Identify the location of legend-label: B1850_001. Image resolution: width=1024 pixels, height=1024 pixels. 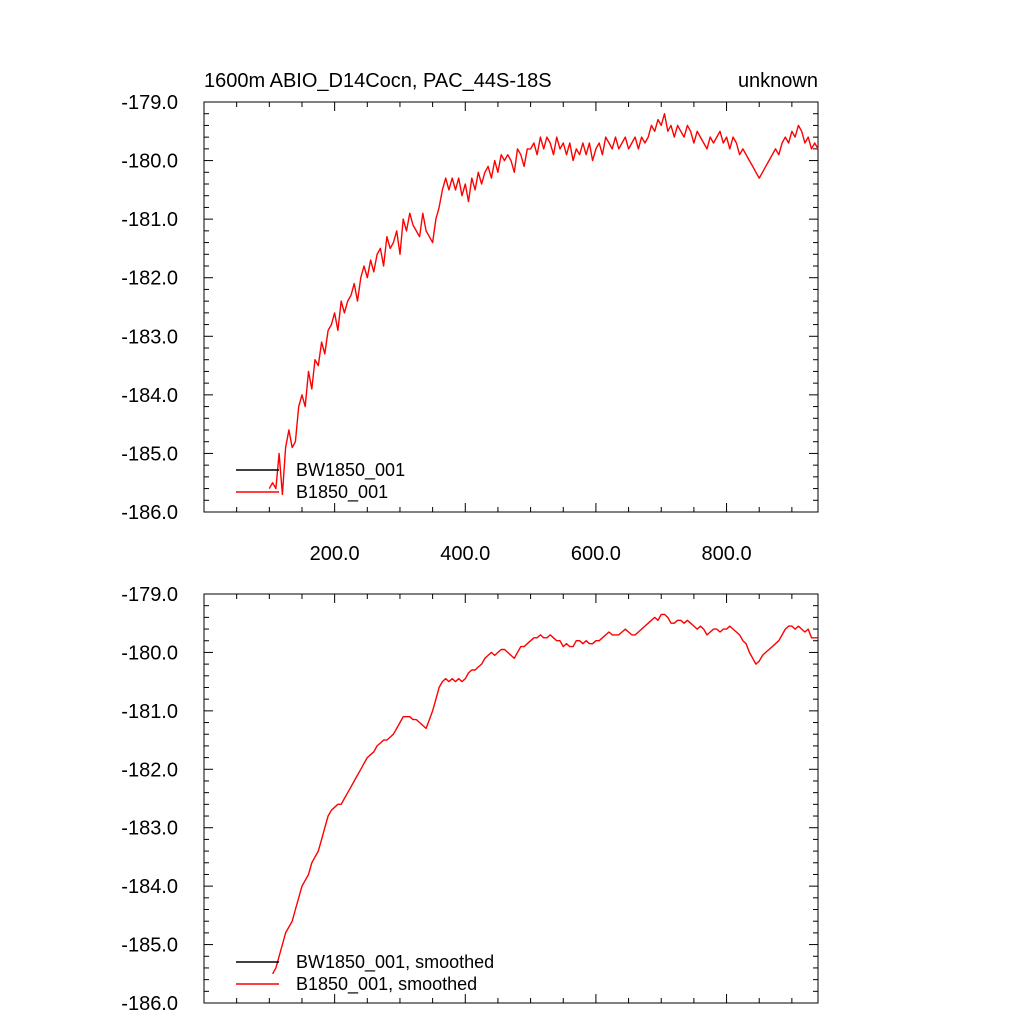
(342, 492).